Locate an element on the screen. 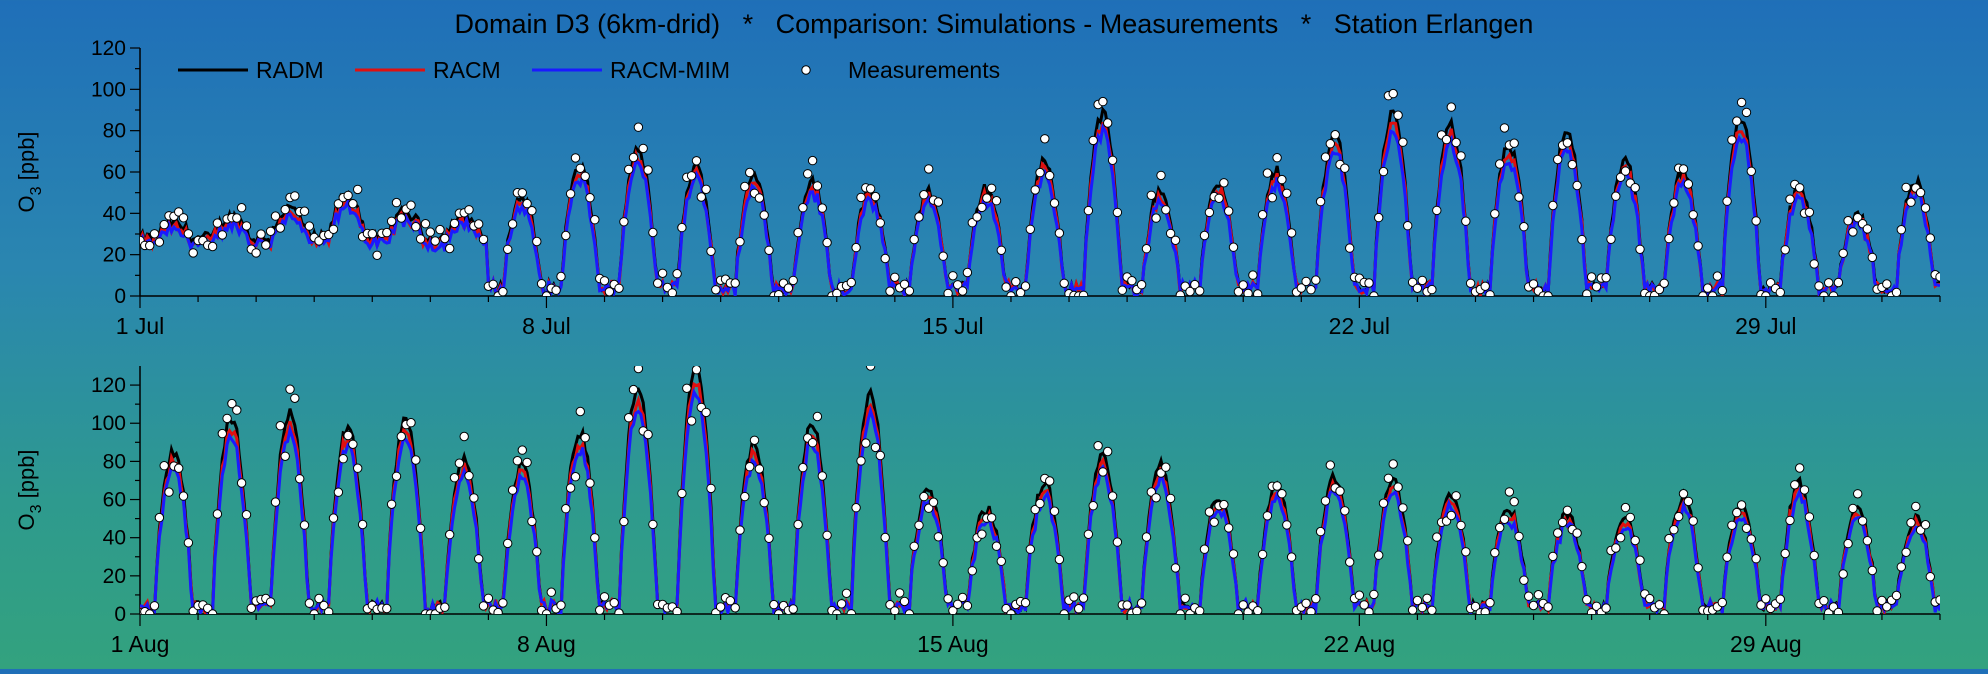 This screenshot has width=1988, height=674. y-axis-label: O3 [ppb] is located at coordinates (29, 489).